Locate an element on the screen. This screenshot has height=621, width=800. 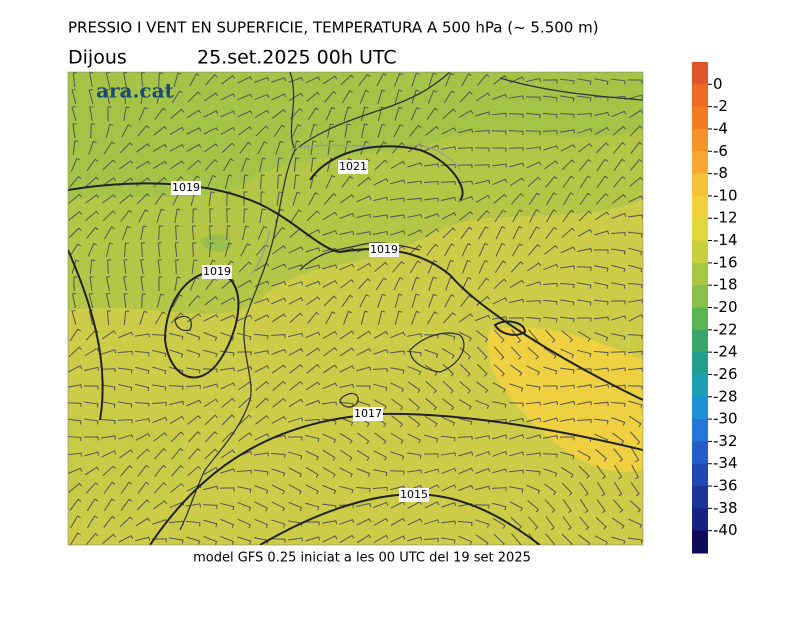
date: 25.set.2025 00h UTC is located at coordinates (297, 58).